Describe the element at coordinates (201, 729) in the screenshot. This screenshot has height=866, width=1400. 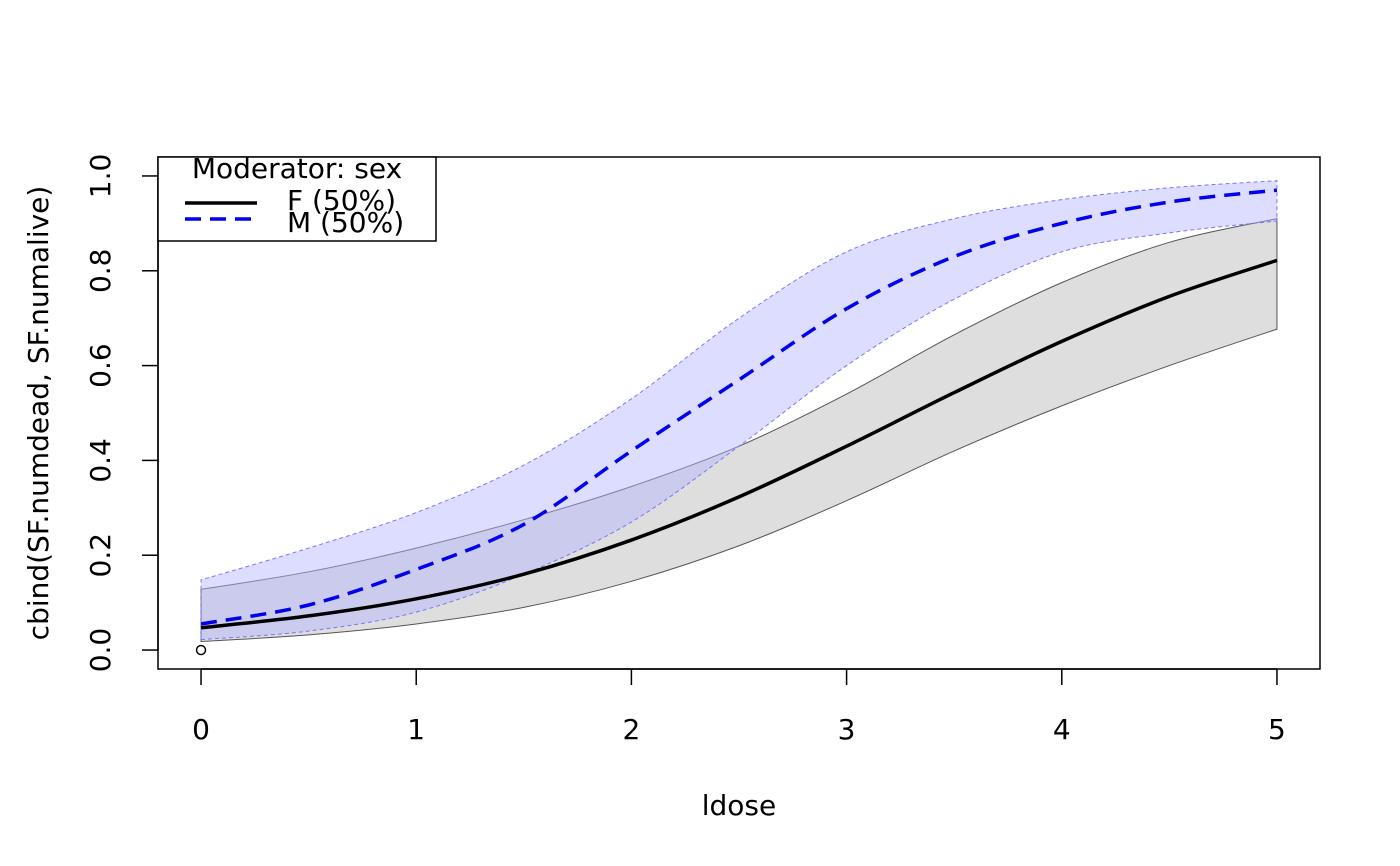
I see `x-tick-label-0: 0` at that location.